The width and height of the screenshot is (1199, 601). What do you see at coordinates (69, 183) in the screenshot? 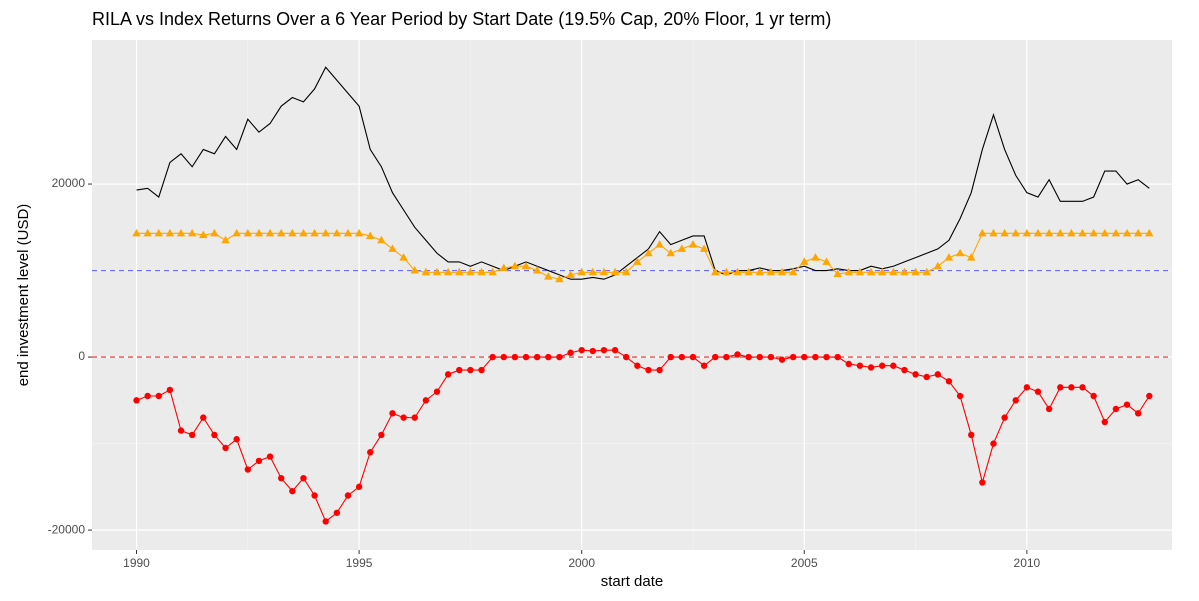
I see `y-tick-label: 20000` at bounding box center [69, 183].